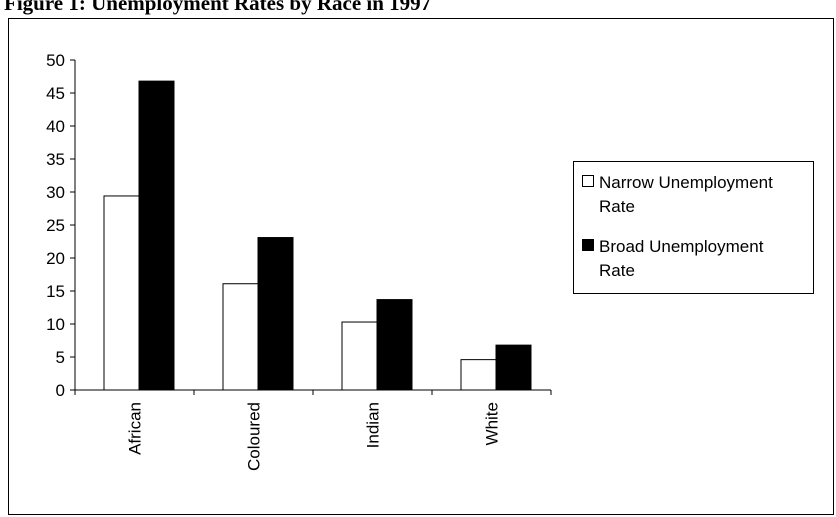 The width and height of the screenshot is (836, 517). I want to click on legend-item-narrow: Narrow Unemployment Rate, so click(690, 195).